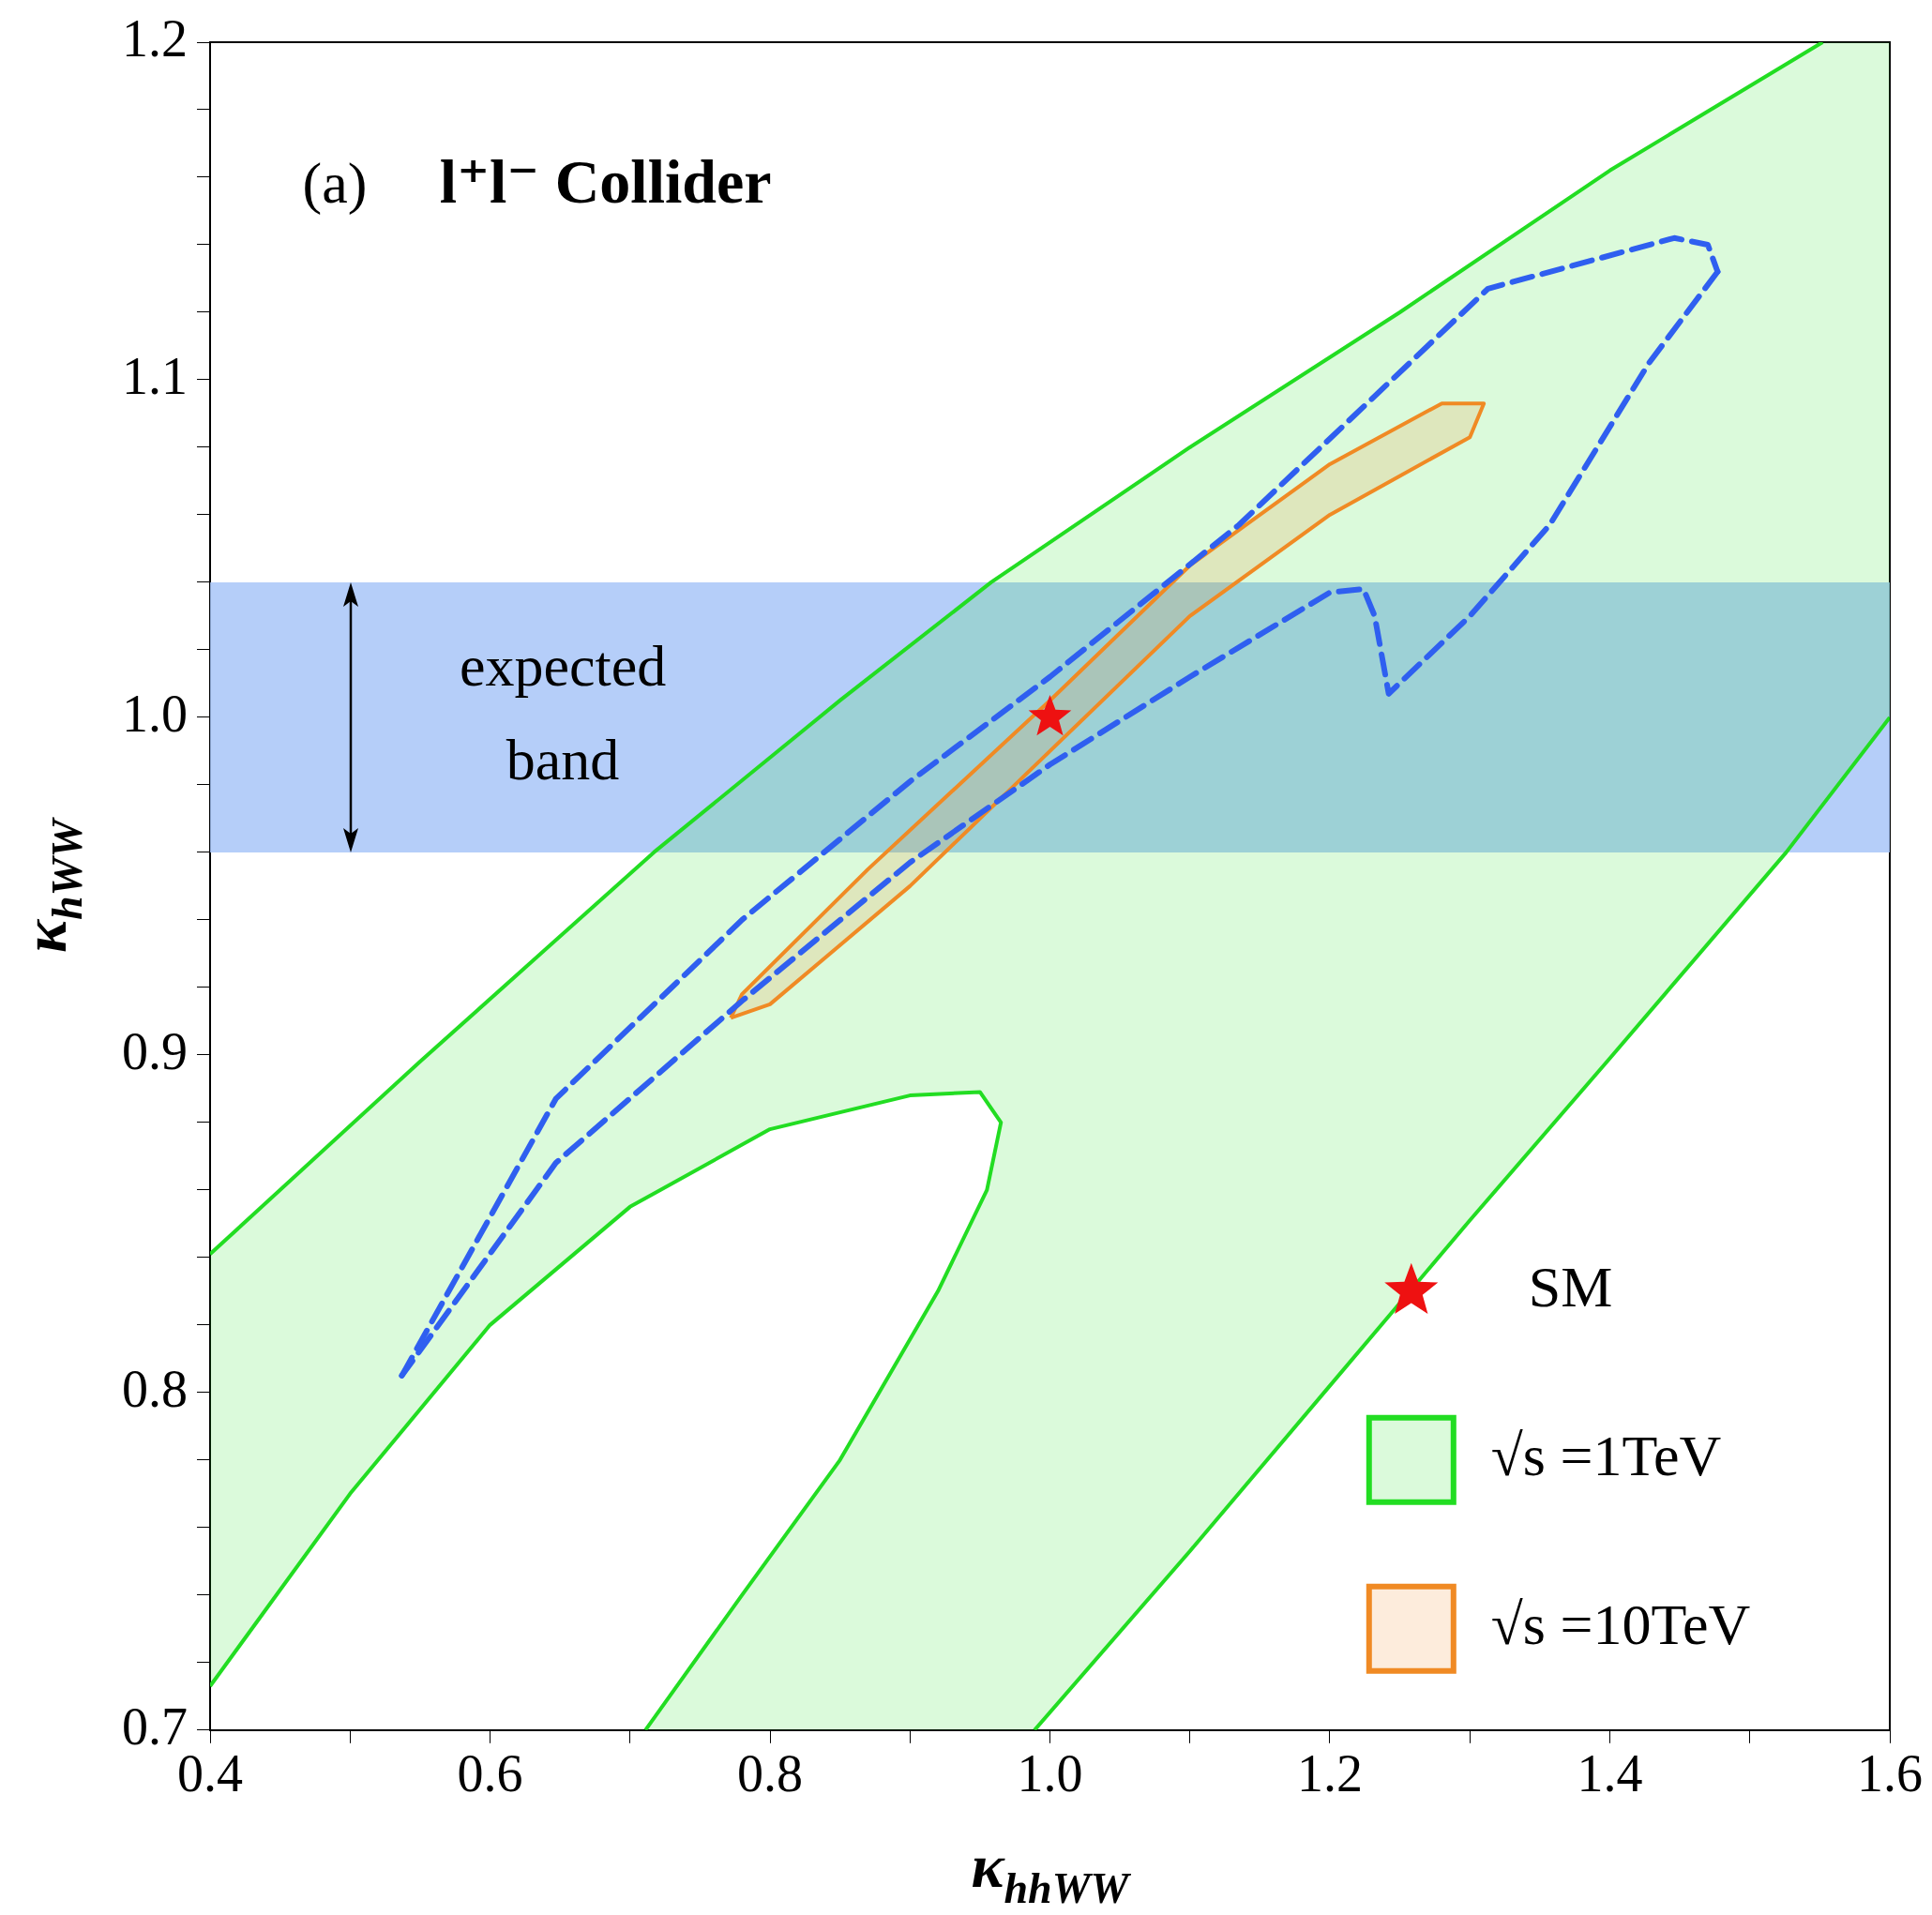 Image resolution: width=1932 pixels, height=1915 pixels. What do you see at coordinates (1606, 1456) in the screenshot?
I see `legend-label: √s =1TeV` at bounding box center [1606, 1456].